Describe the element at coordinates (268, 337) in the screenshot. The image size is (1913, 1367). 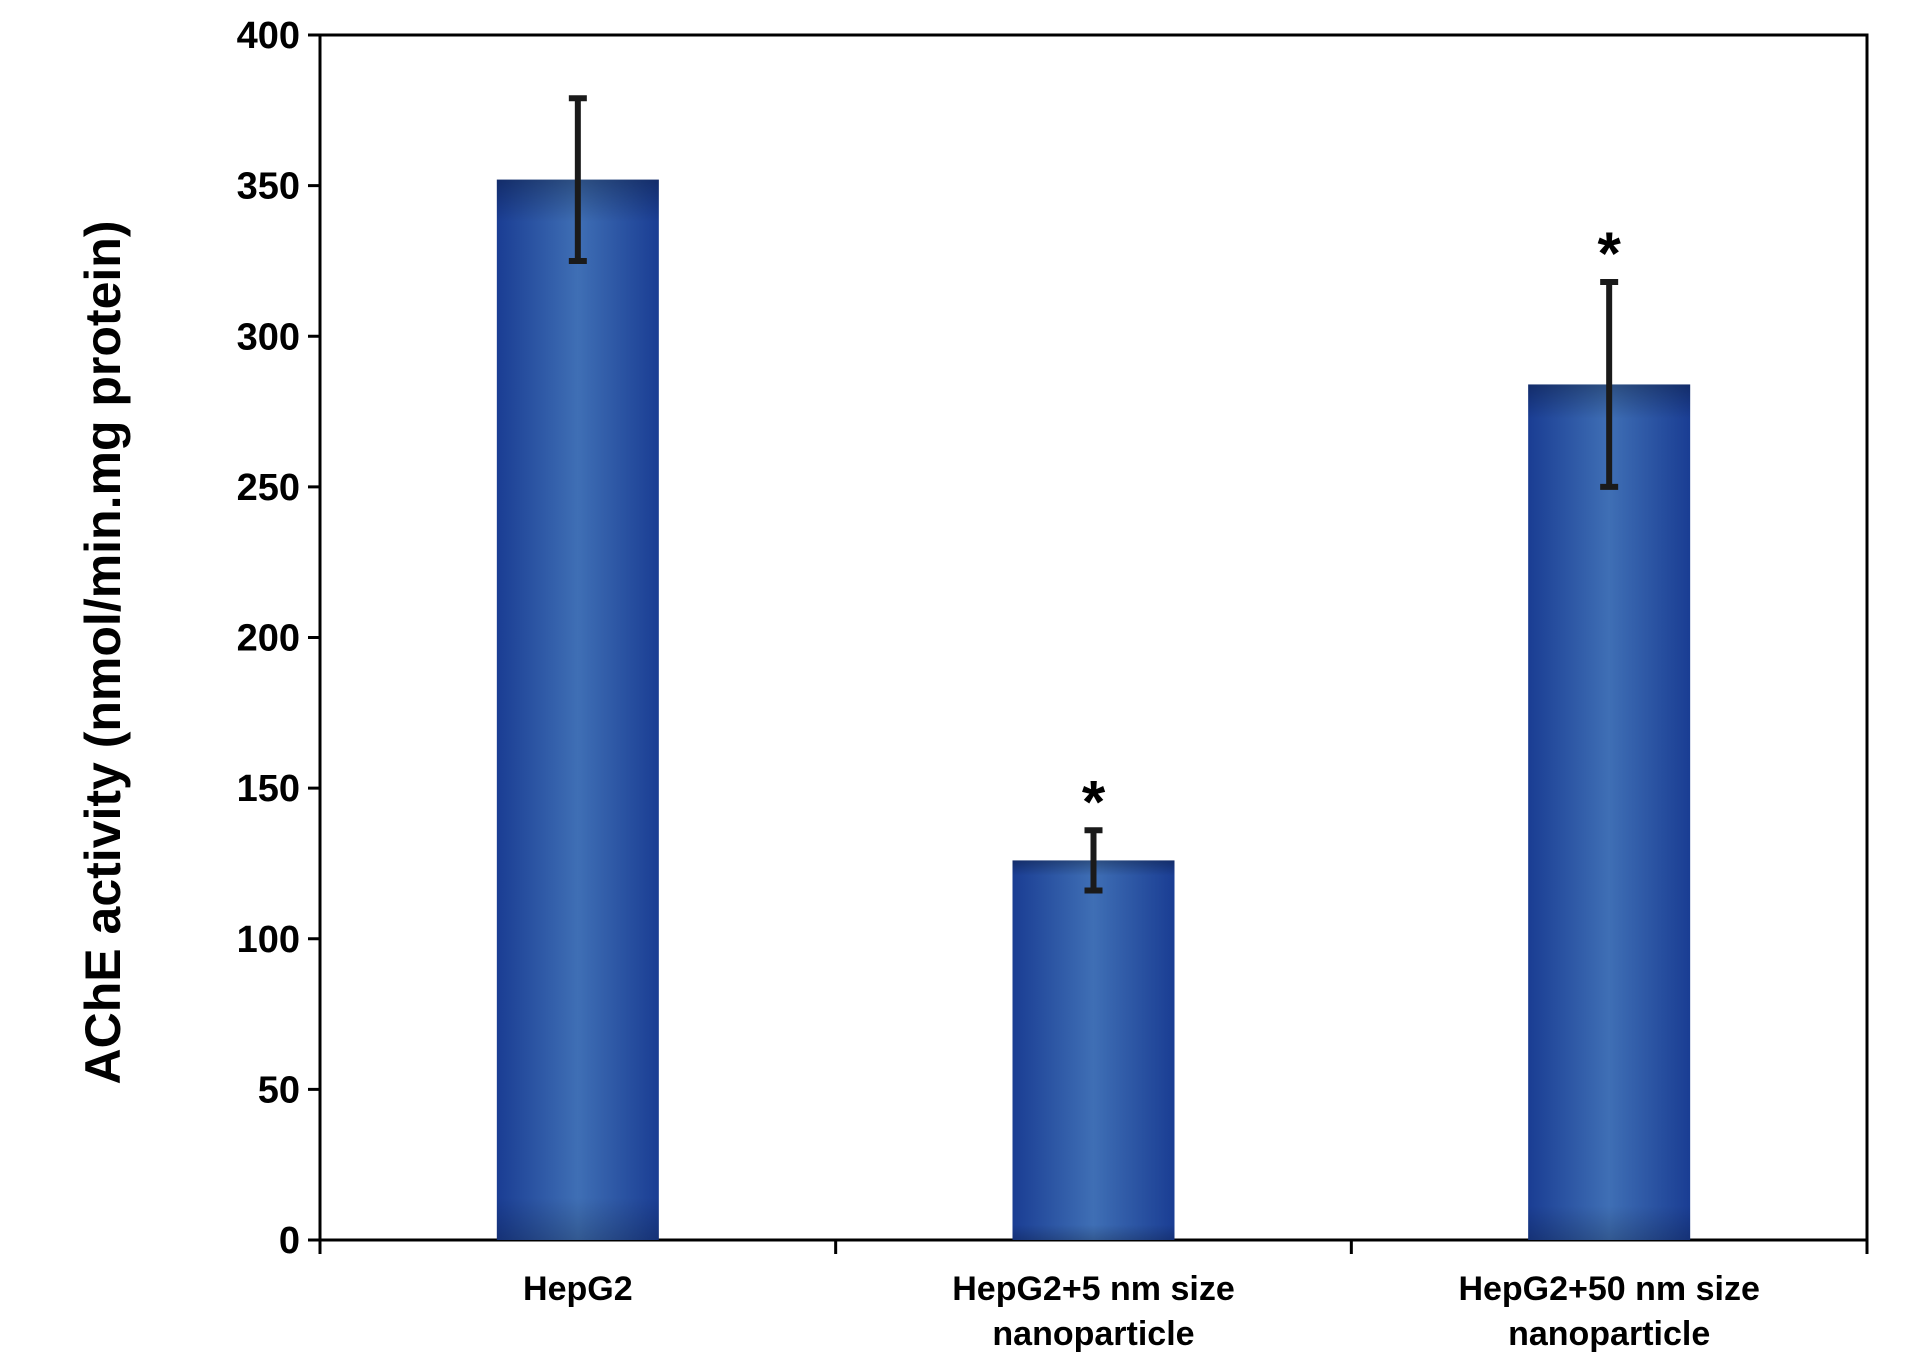
I see `y-tick-label: 300` at that location.